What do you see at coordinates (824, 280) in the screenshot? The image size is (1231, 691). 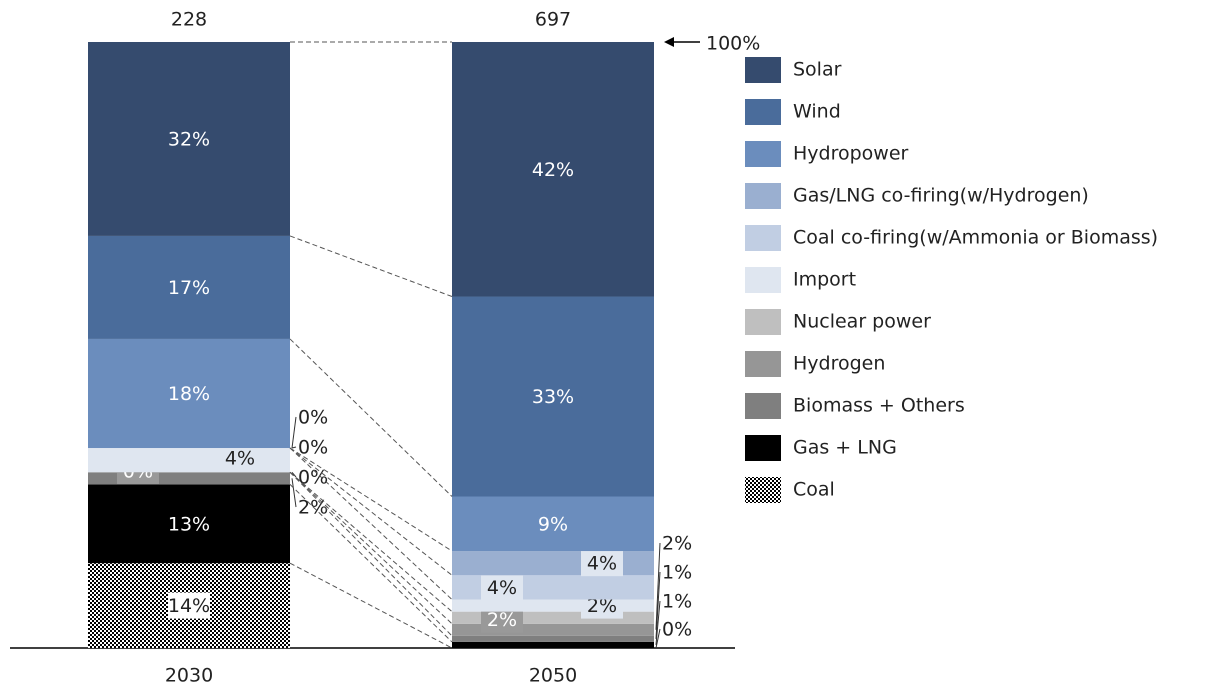 I see `legend-label: Import` at bounding box center [824, 280].